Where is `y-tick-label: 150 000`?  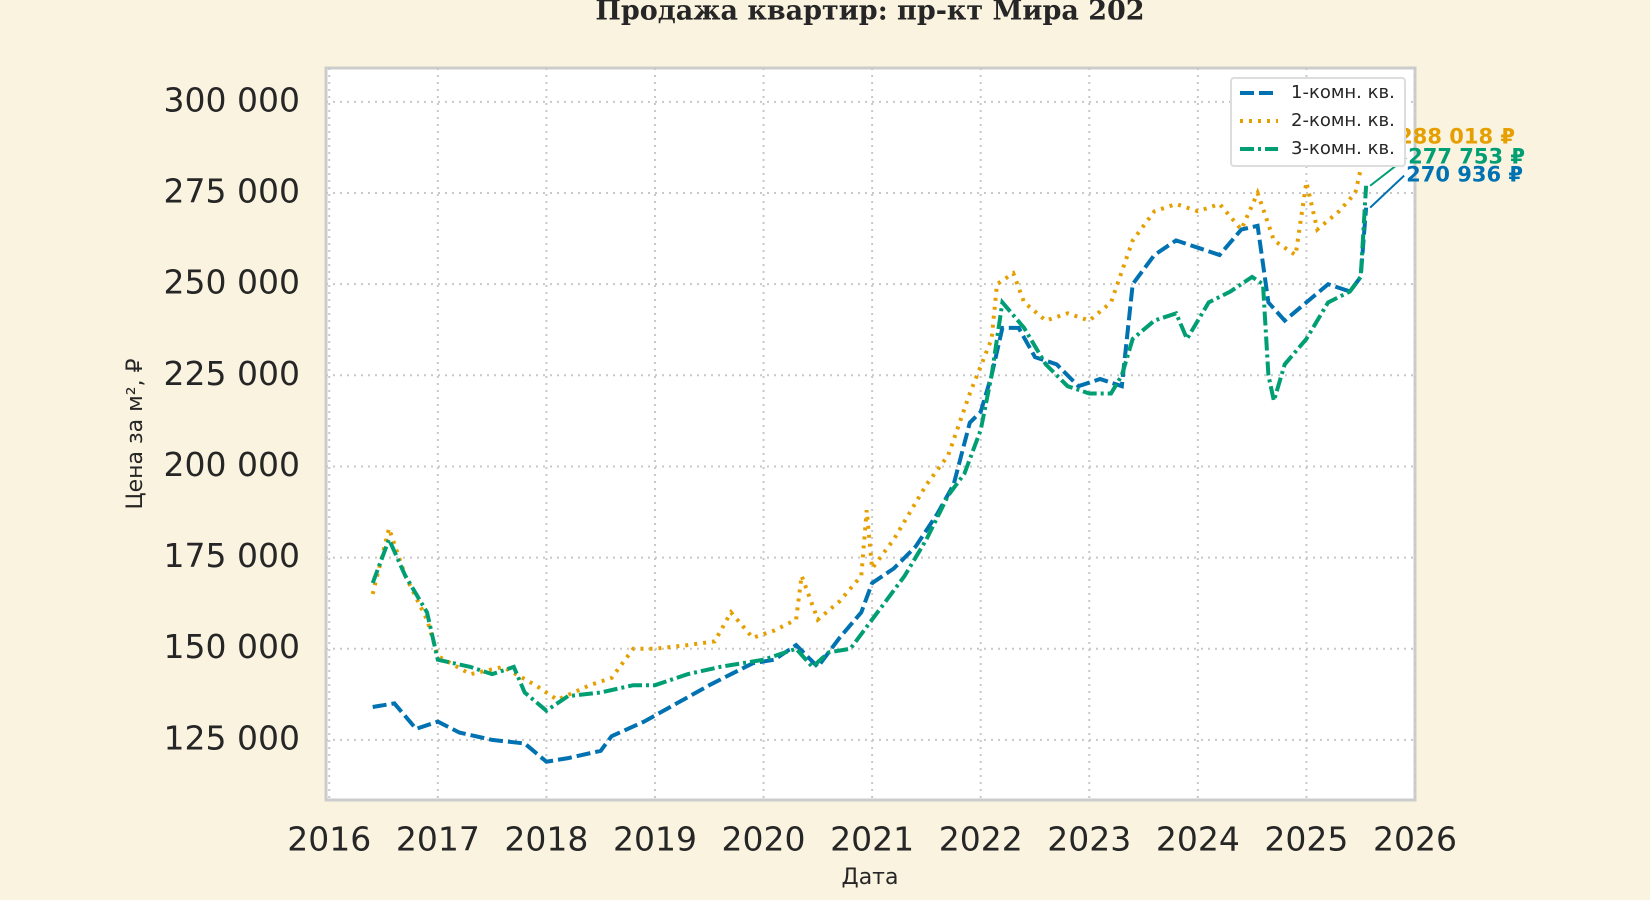 y-tick-label: 150 000 is located at coordinates (232, 646).